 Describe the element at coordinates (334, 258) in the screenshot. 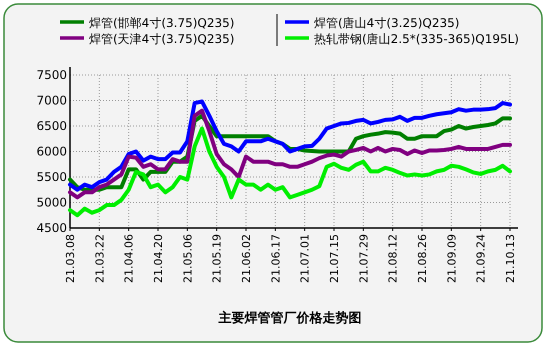

I see `x-tick-label: 21.07.15` at that location.